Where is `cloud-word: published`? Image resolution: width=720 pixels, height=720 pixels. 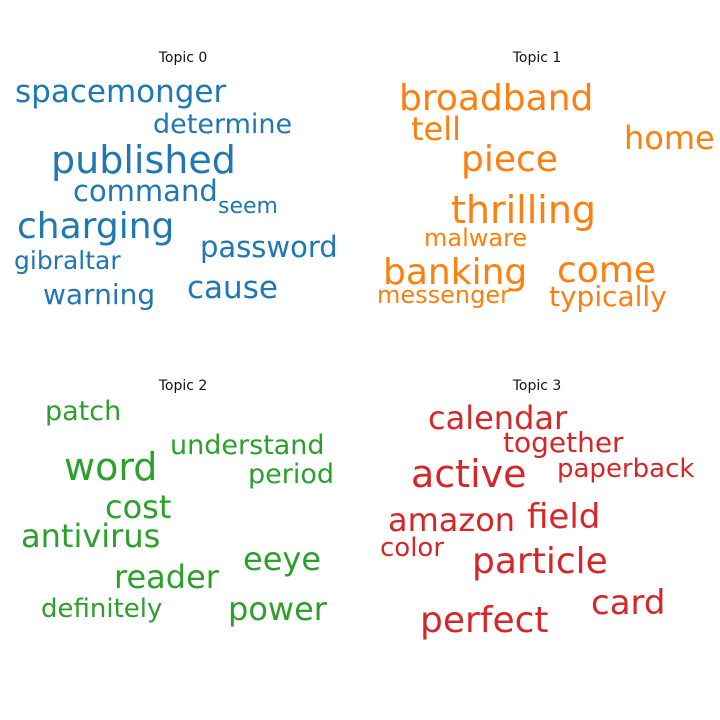
cloud-word: published is located at coordinates (143, 160).